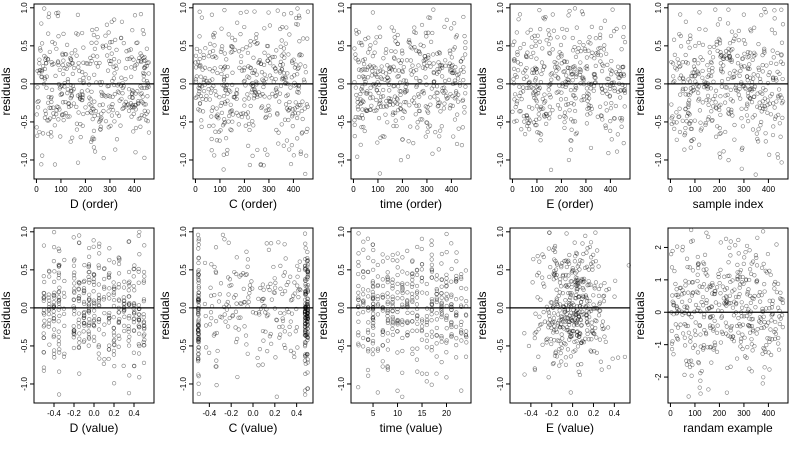 The width and height of the screenshot is (800, 450). What do you see at coordinates (744, 189) in the screenshot?
I see `x-tick-label: 300` at bounding box center [744, 189].